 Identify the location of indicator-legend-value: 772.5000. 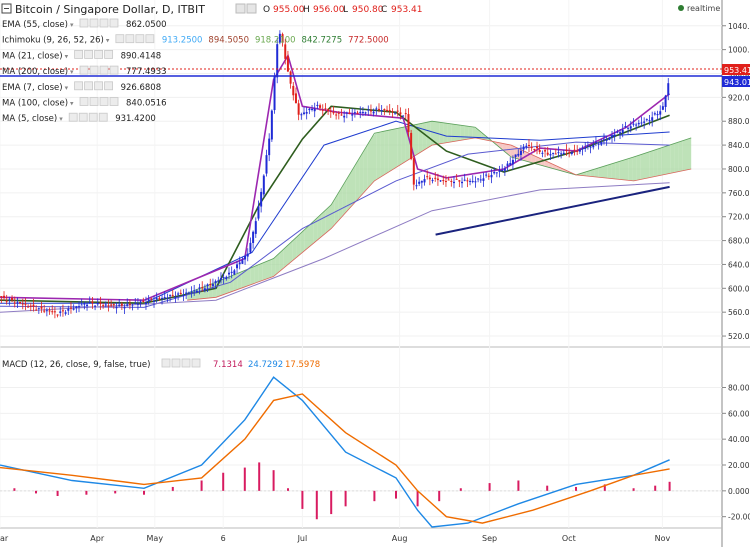
(368, 41).